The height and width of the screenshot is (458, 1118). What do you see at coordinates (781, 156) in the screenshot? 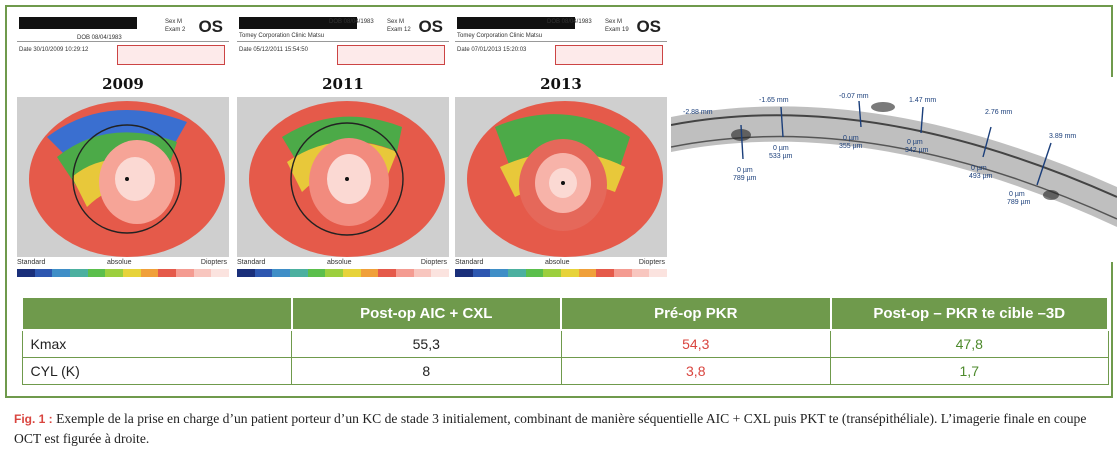
I see `oct-label: 533 µm` at bounding box center [781, 156].